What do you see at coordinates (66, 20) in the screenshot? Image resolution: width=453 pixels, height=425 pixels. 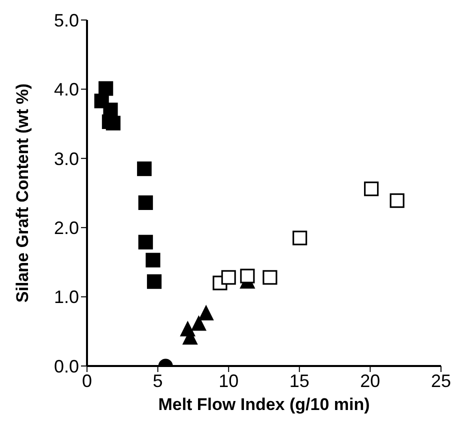 I see `y-tick-label: 5.0` at bounding box center [66, 20].